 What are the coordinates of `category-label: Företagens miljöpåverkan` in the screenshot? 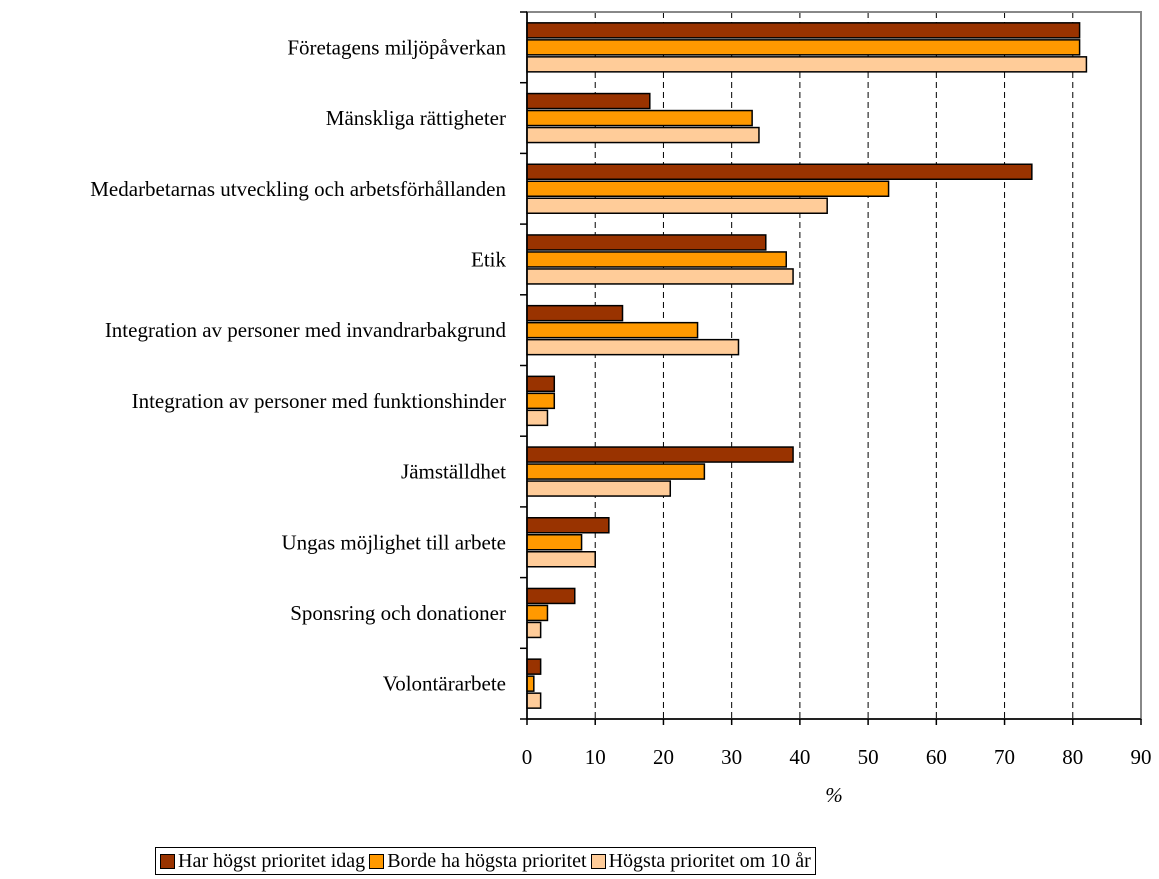 It's located at (396, 47).